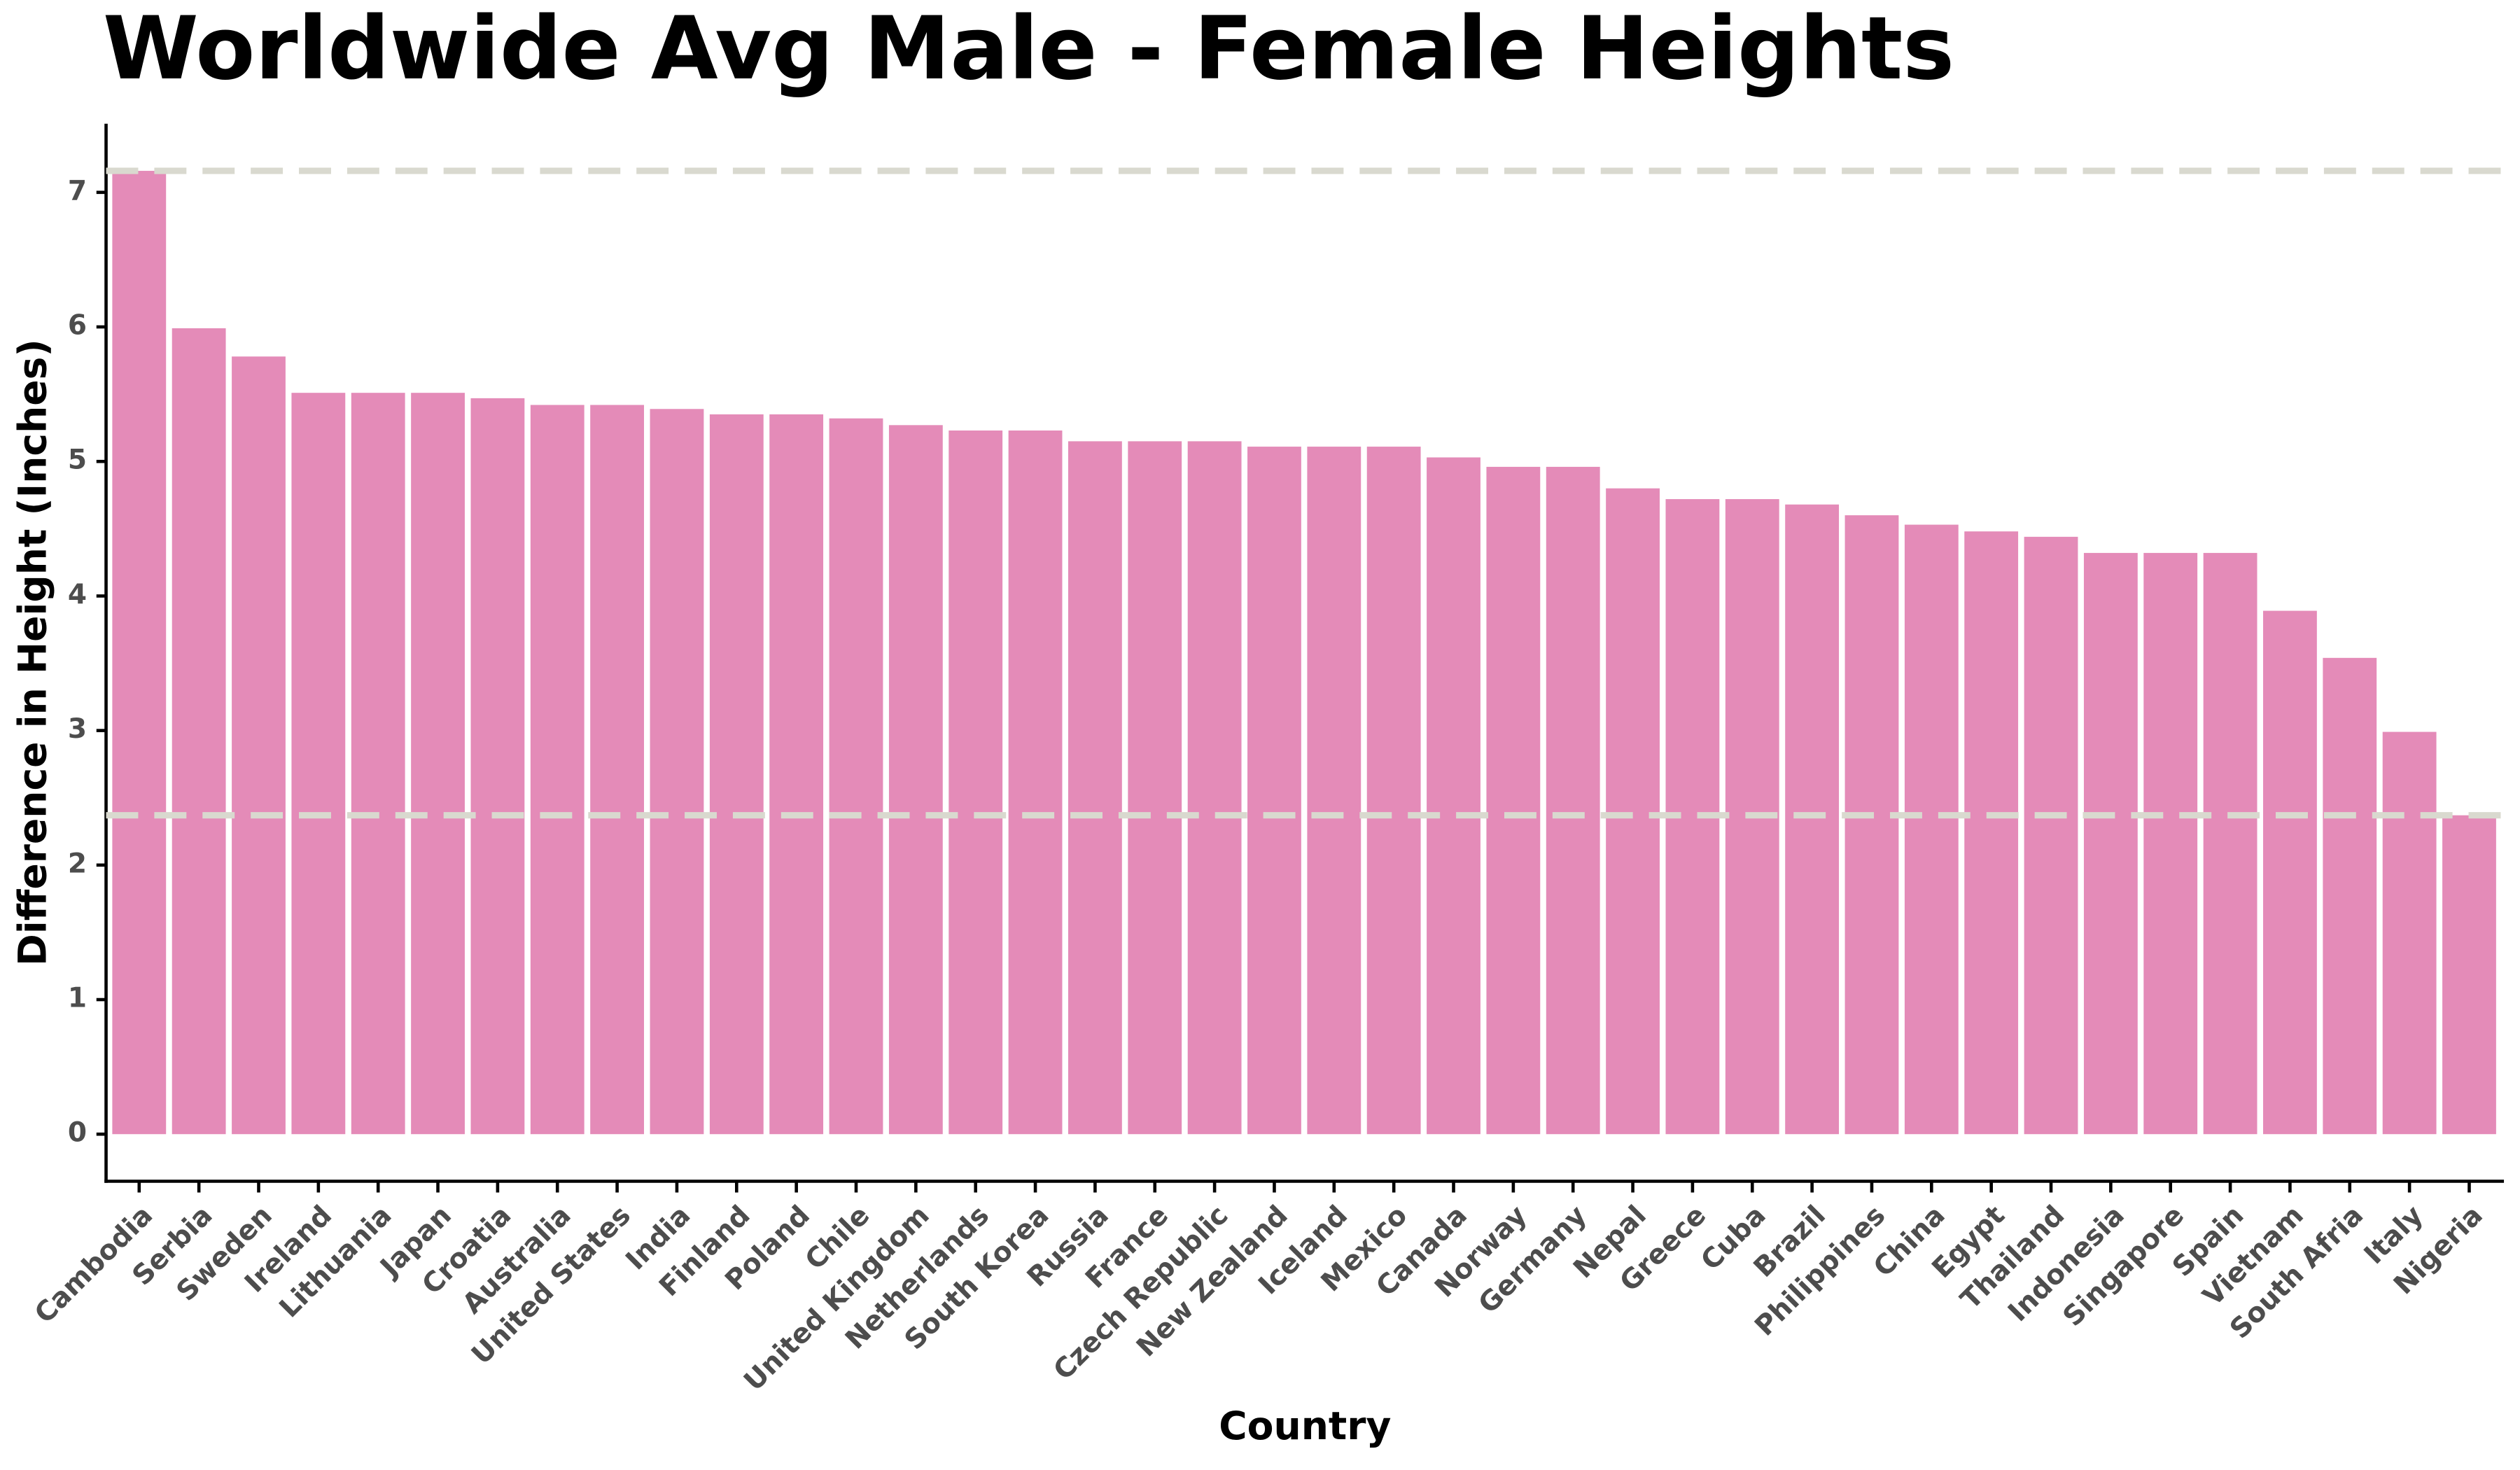  Describe the element at coordinates (77, 460) in the screenshot. I see `y-tick-label: 5` at that location.